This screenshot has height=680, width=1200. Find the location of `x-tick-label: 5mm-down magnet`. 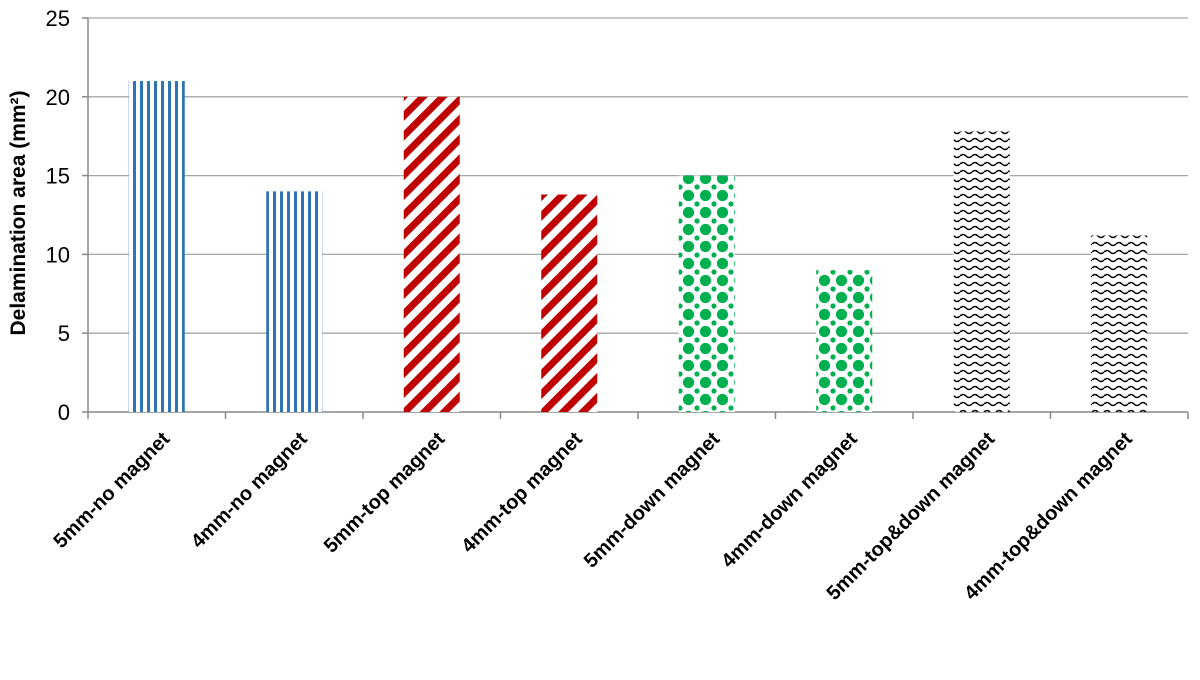

x-tick-label: 5mm-down magnet is located at coordinates (652, 500).